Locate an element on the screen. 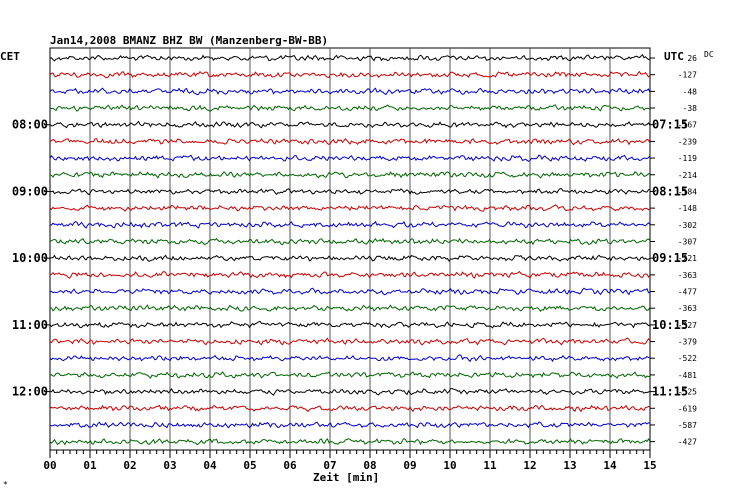 This screenshot has height=494, width=730. dc-offset-label: -48 is located at coordinates (690, 91).